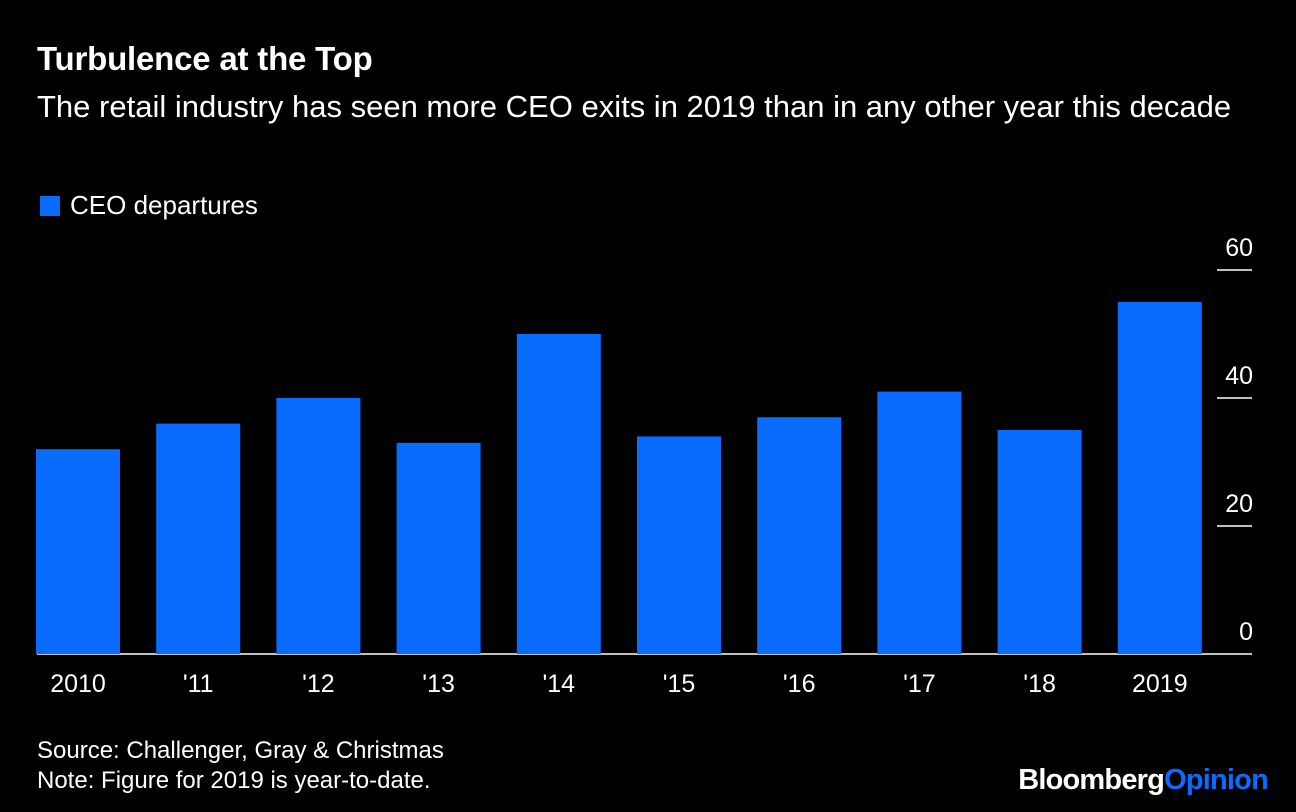  Describe the element at coordinates (1239, 248) in the screenshot. I see `y-tick-label: 60` at that location.